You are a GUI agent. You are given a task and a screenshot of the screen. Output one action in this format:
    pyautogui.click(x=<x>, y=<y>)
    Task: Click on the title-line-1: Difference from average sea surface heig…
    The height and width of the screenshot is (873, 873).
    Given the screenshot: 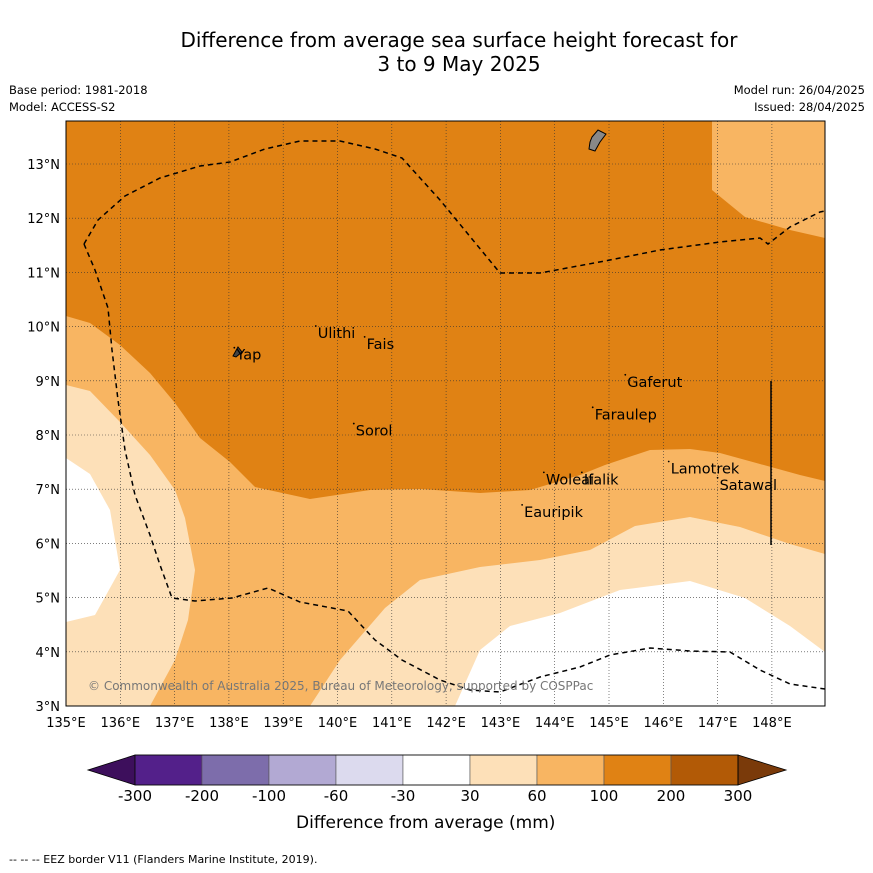 What is the action you would take?
    pyautogui.click(x=459, y=40)
    